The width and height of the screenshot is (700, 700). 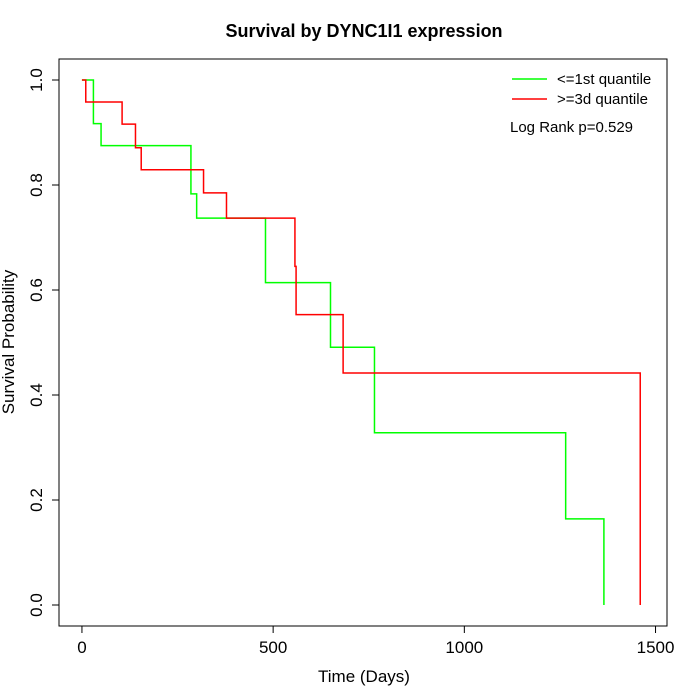 What do you see at coordinates (604, 79) in the screenshot?
I see `legend-label: <=1st quantile` at bounding box center [604, 79].